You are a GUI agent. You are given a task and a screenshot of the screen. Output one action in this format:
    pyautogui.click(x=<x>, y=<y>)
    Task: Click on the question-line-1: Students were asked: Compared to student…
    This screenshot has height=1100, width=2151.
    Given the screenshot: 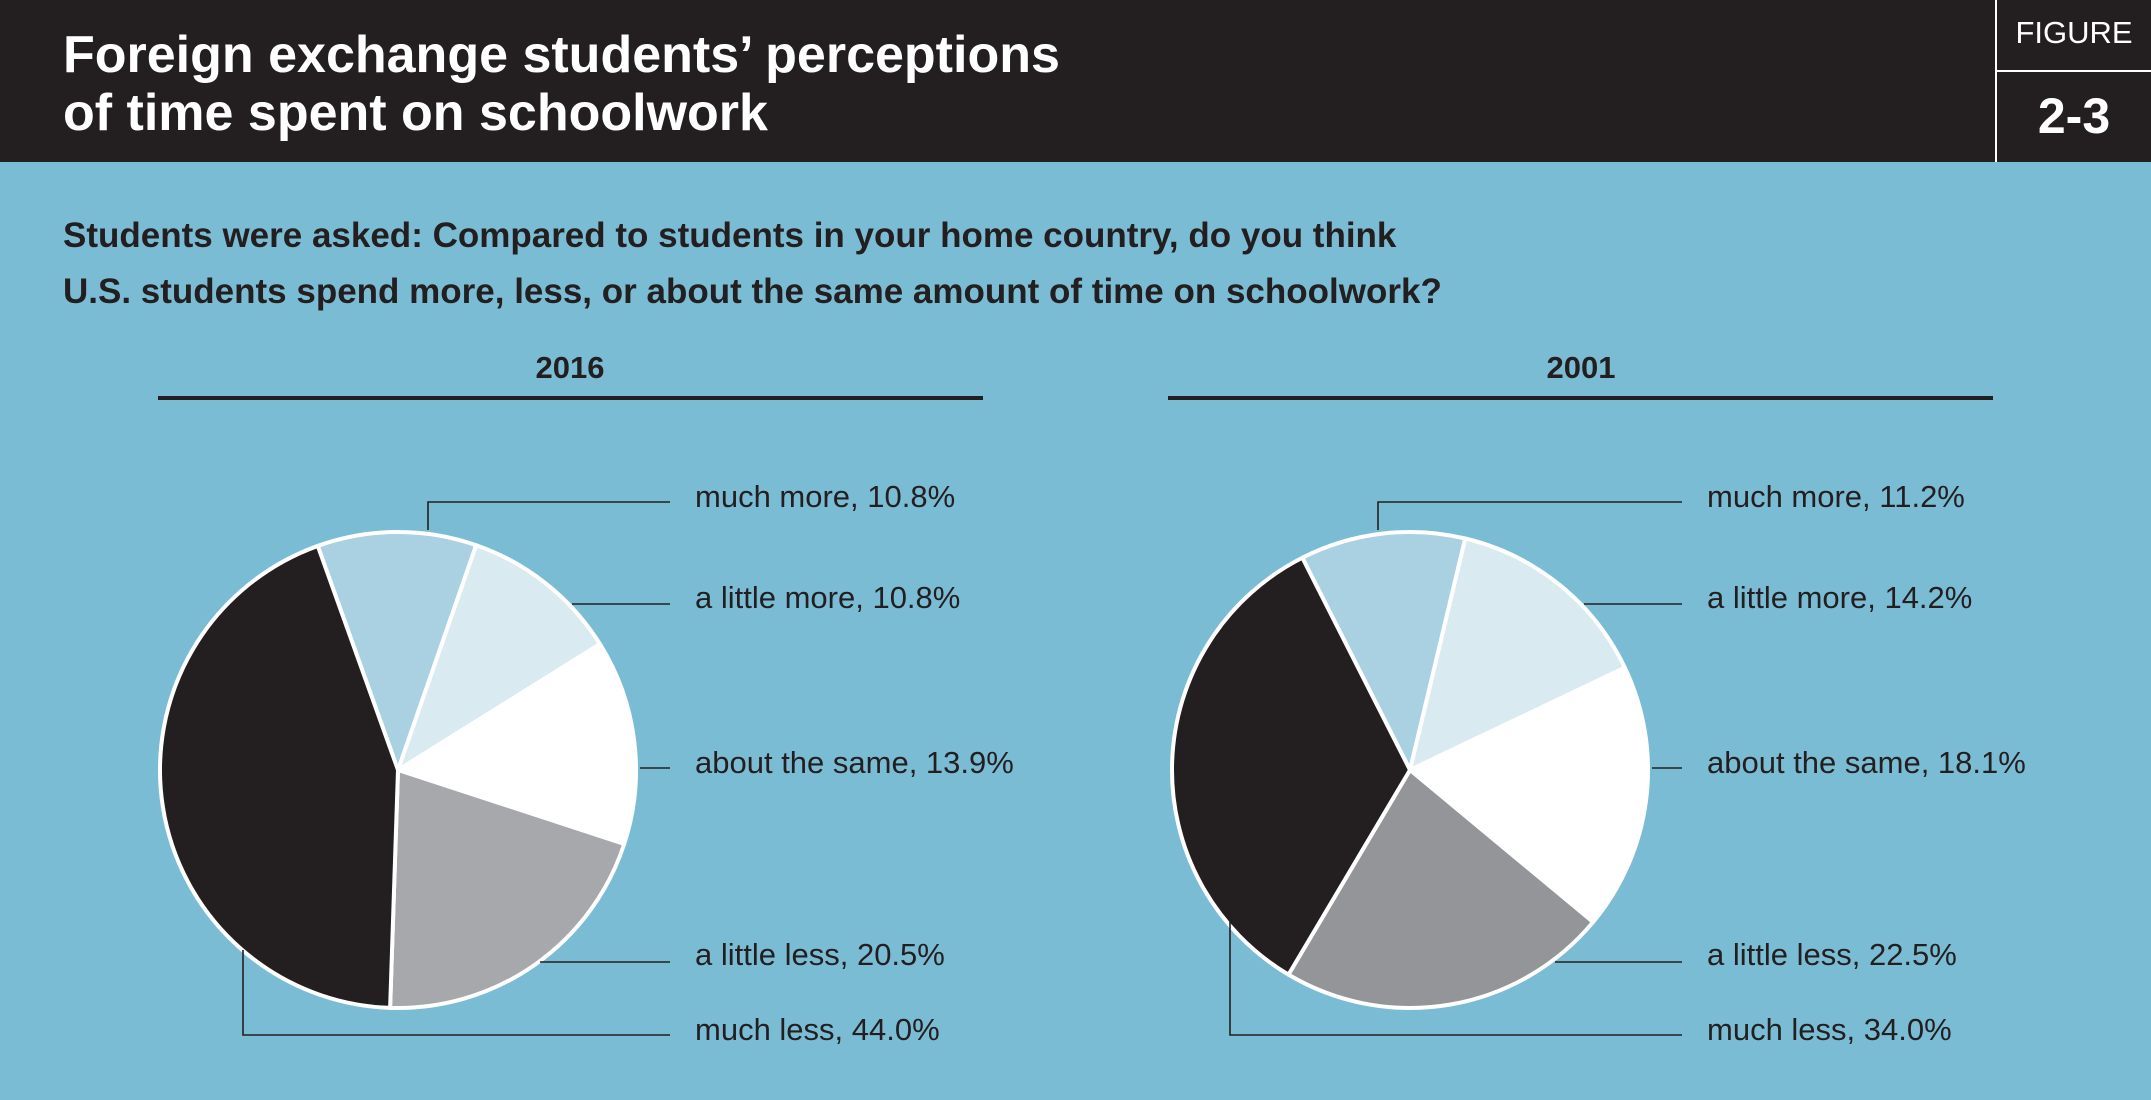 What is the action you would take?
    pyautogui.click(x=730, y=235)
    